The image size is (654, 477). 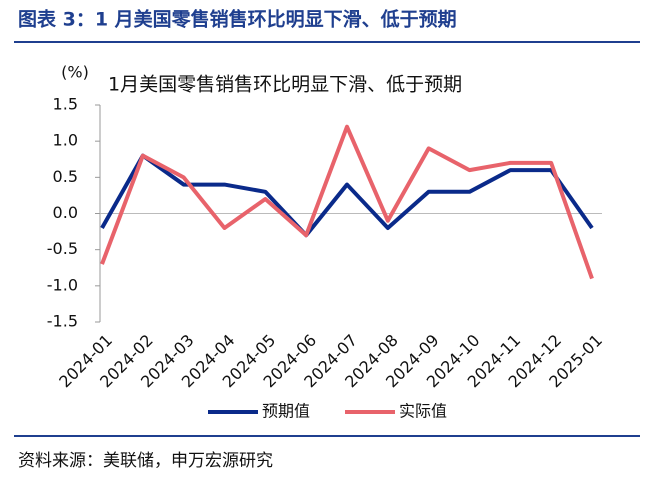 What do you see at coordinates (62, 321) in the screenshot?
I see `y-tick-label: -1.5` at bounding box center [62, 321].